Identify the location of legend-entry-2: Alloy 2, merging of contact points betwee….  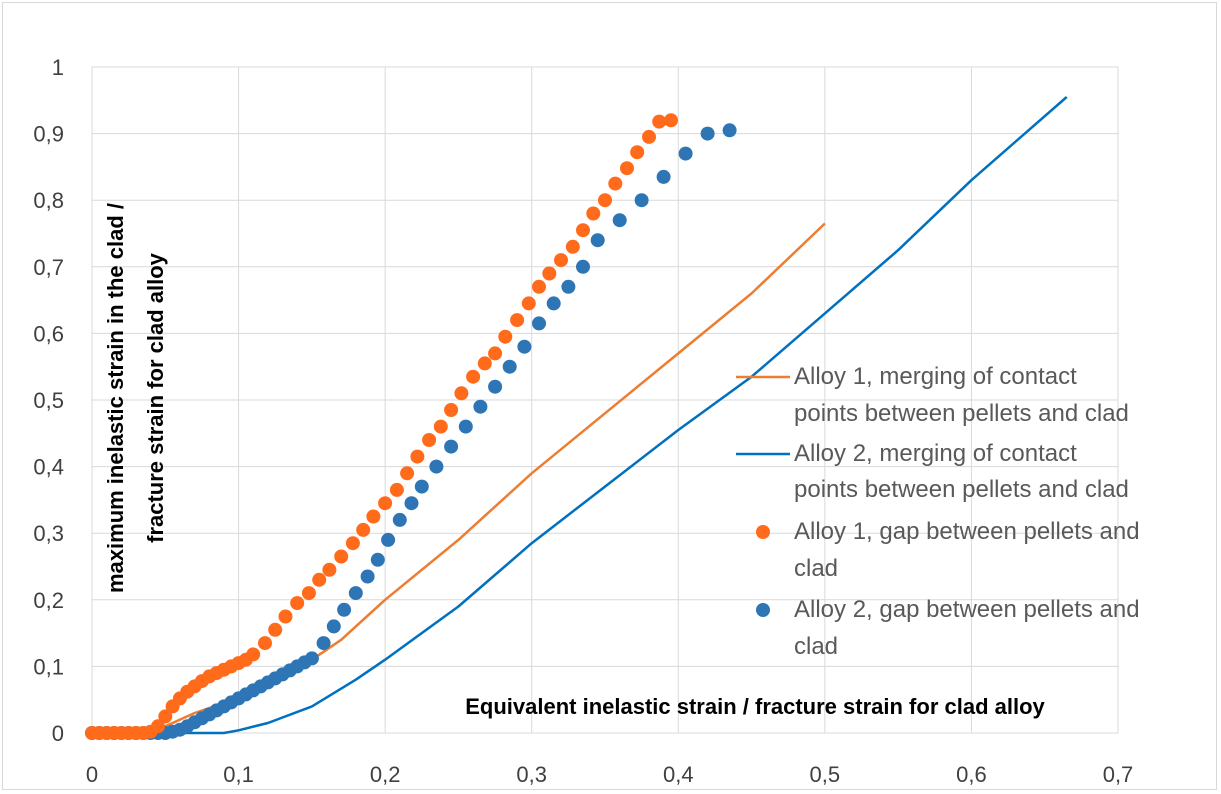
(932, 471).